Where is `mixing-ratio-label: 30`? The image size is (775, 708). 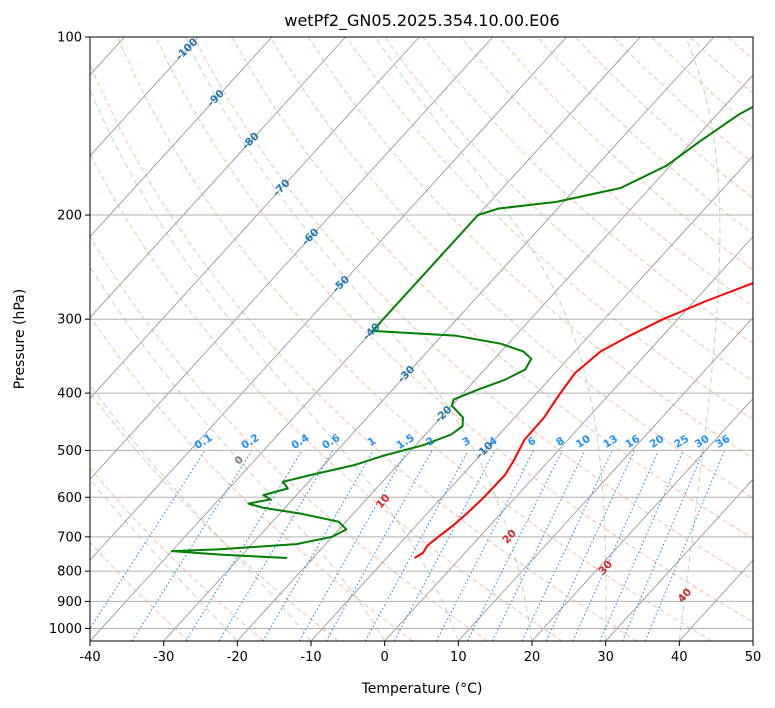
mixing-ratio-label: 30 is located at coordinates (702, 442).